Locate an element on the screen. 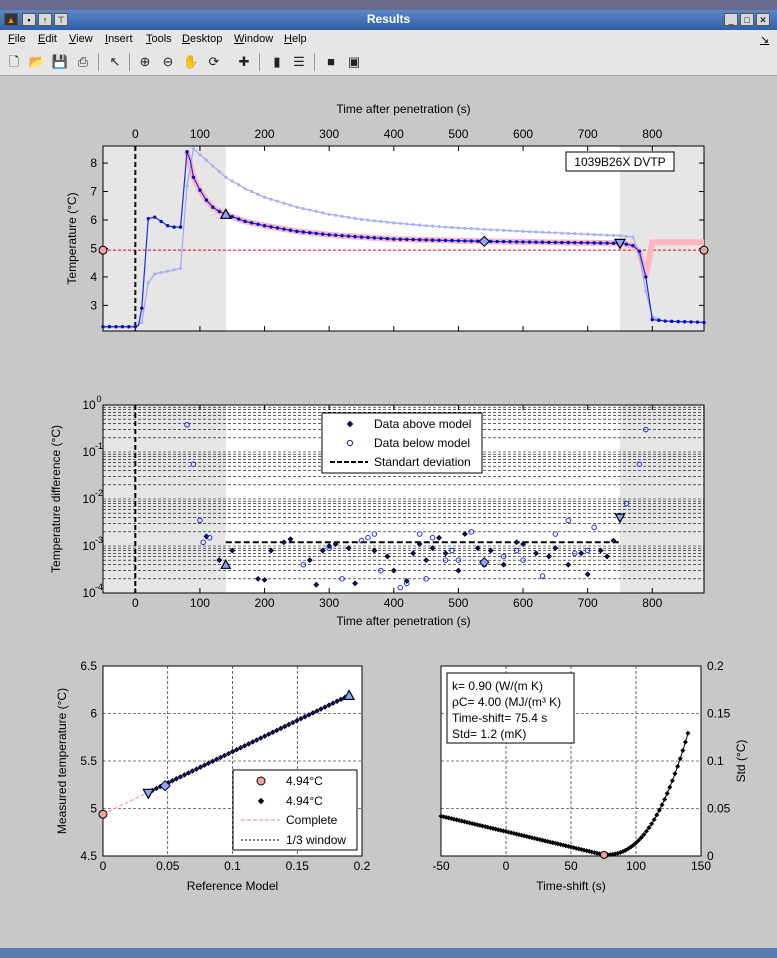 This screenshot has height=958, width=777. plot3-mid-marker is located at coordinates (165, 785).